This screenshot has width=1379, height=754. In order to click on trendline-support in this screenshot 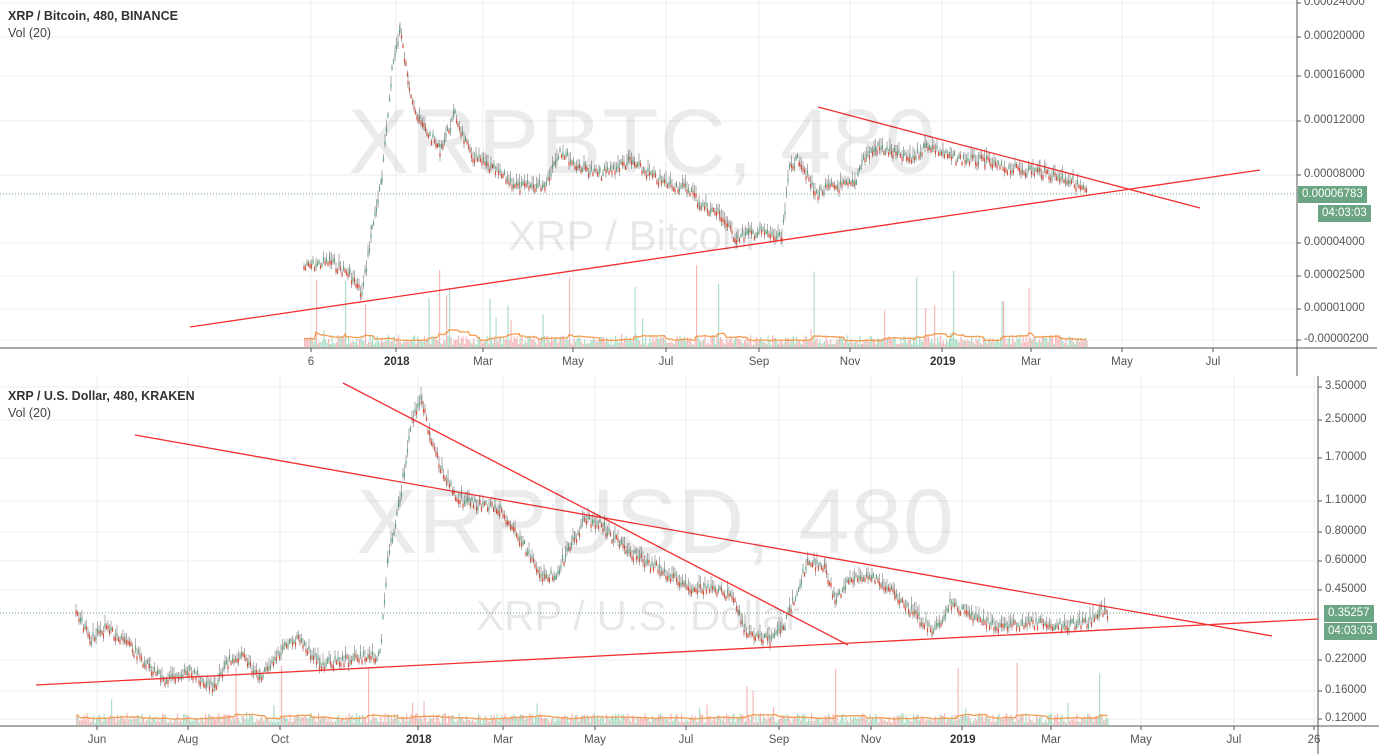, I will do `click(677, 652)`.